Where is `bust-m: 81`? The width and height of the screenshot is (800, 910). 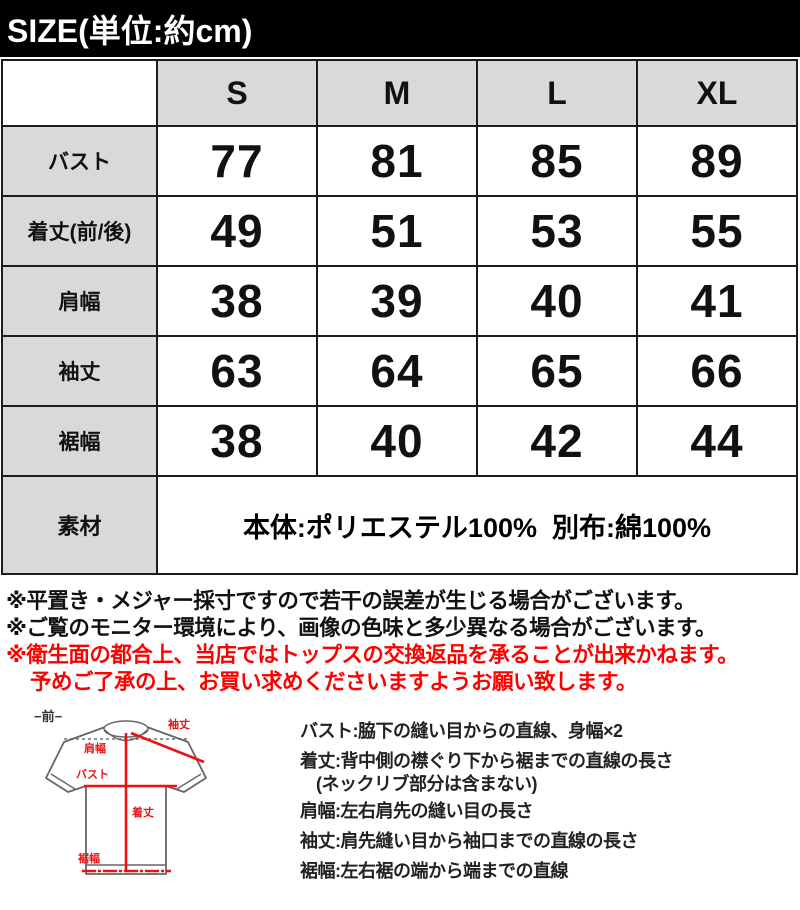 bust-m: 81 is located at coordinates (397, 161).